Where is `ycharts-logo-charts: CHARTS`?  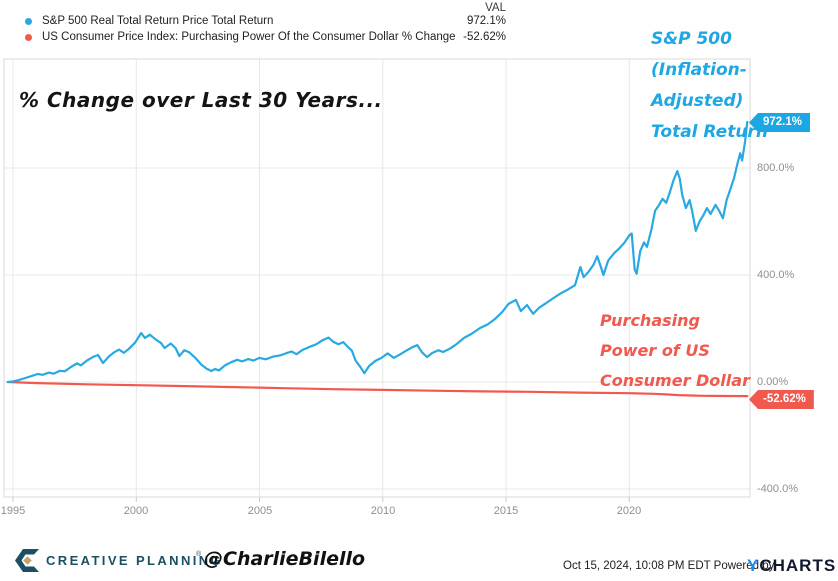
ycharts-logo-charts: CHARTS is located at coordinates (798, 565).